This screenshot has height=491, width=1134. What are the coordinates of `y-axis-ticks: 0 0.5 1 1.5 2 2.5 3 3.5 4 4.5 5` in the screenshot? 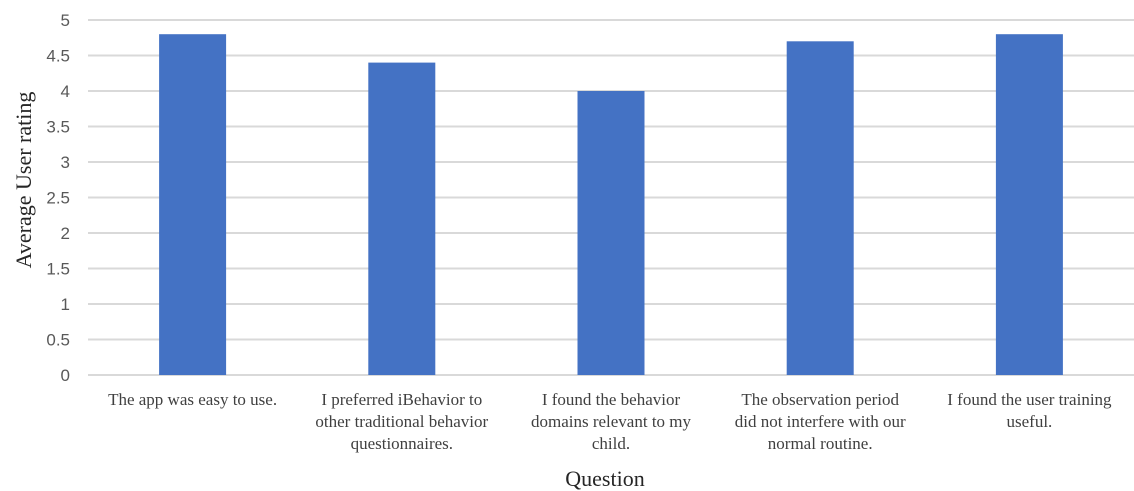 It's located at (58, 198).